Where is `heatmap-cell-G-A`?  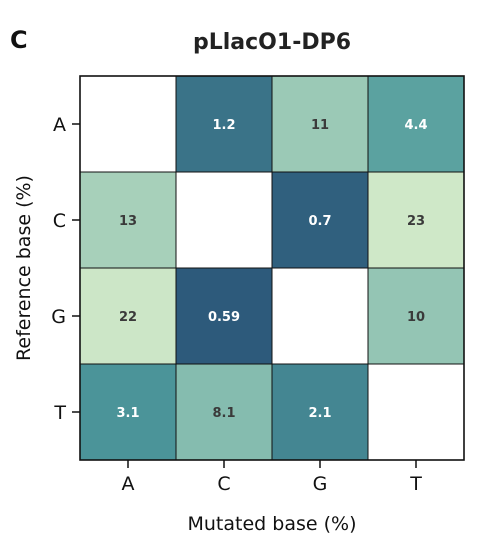
heatmap-cell-G-A is located at coordinates (128, 316).